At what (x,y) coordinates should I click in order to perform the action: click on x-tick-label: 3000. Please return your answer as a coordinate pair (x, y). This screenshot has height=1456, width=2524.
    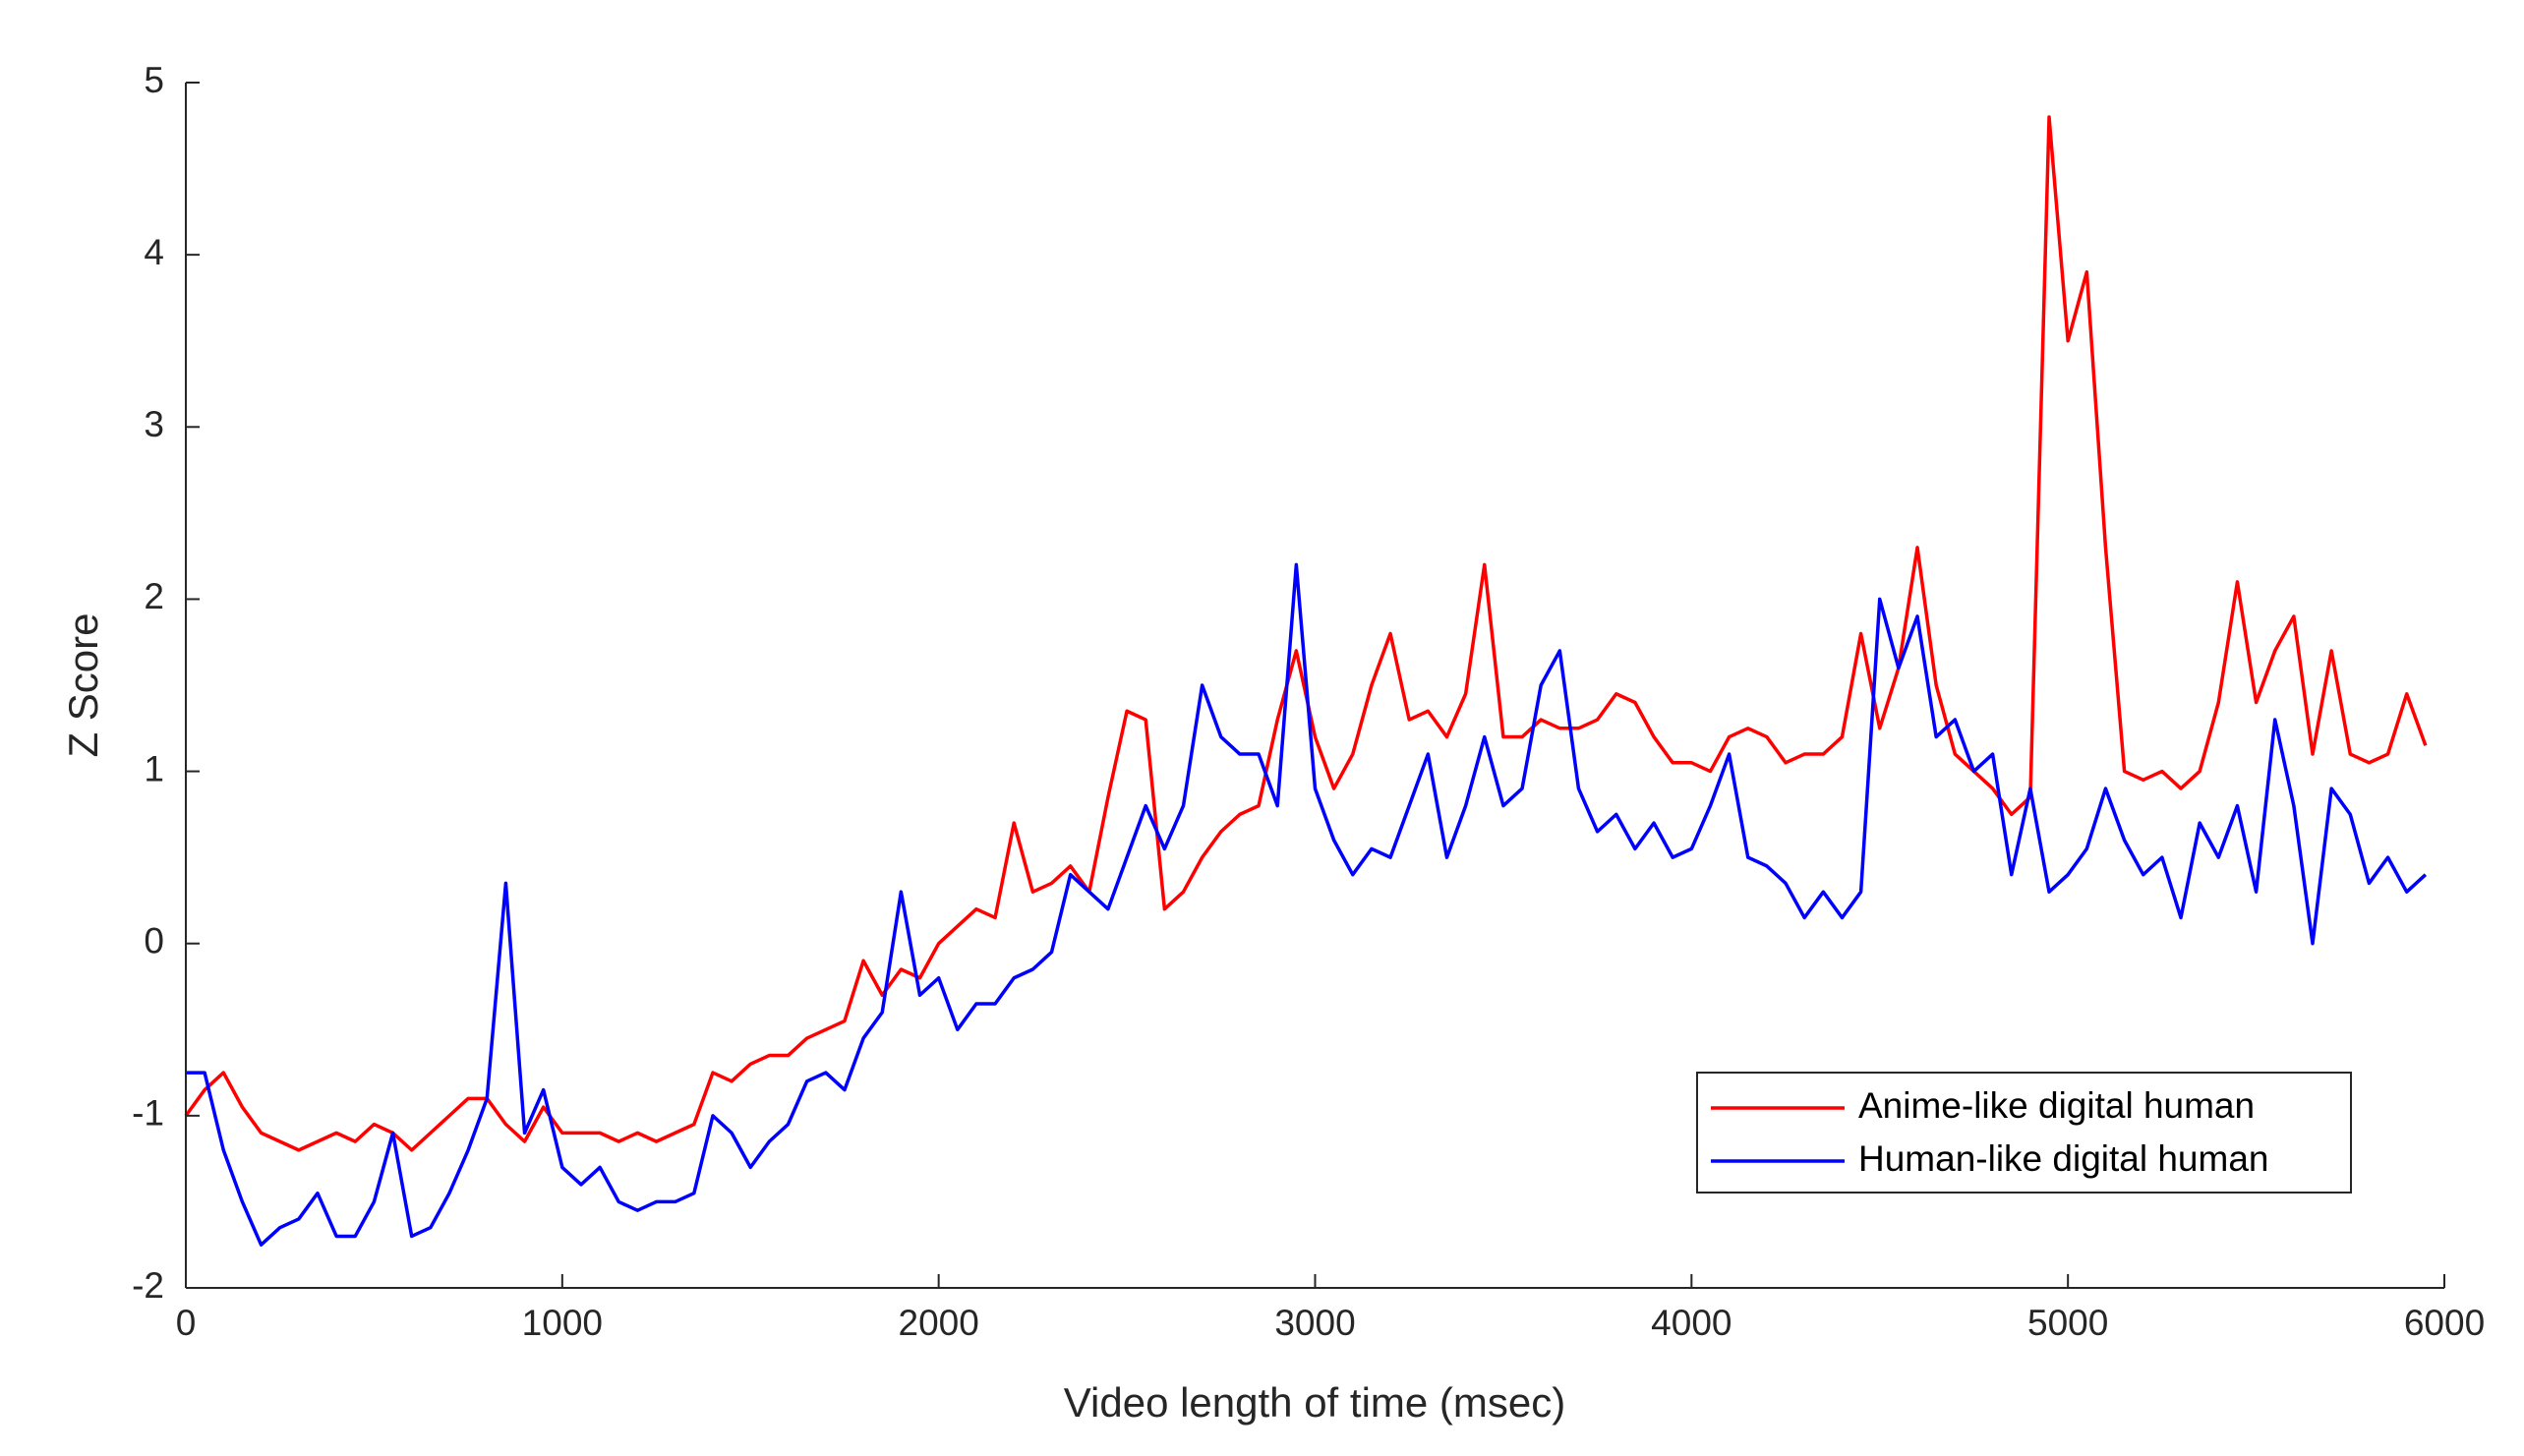
    Looking at the image, I should click on (1314, 1323).